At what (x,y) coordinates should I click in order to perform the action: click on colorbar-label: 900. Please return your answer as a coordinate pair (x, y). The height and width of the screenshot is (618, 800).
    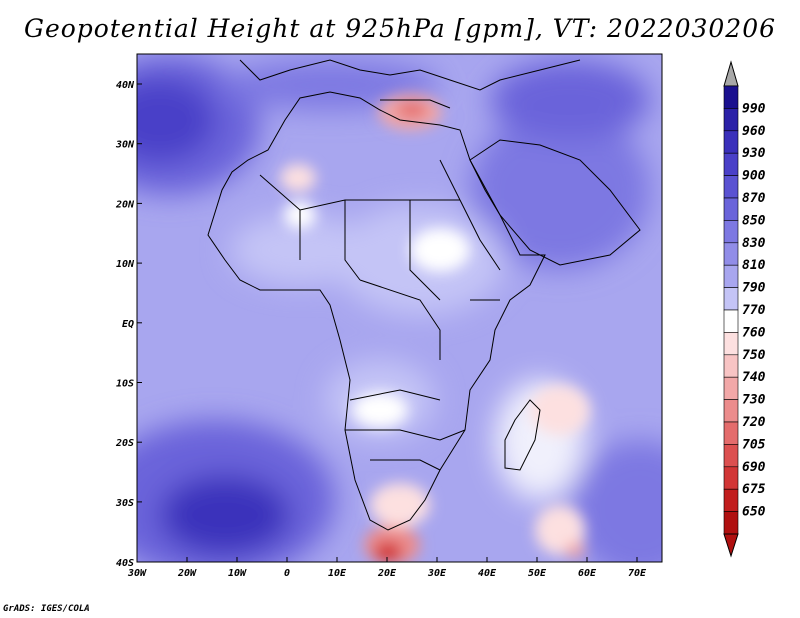
    Looking at the image, I should click on (754, 176).